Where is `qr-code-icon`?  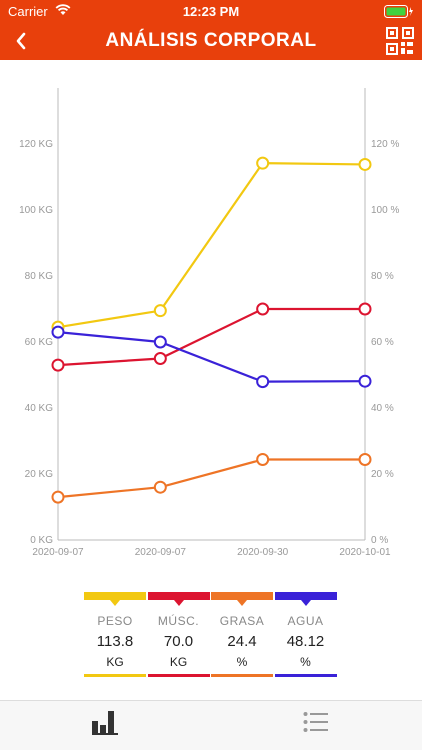 qr-code-icon is located at coordinates (400, 41).